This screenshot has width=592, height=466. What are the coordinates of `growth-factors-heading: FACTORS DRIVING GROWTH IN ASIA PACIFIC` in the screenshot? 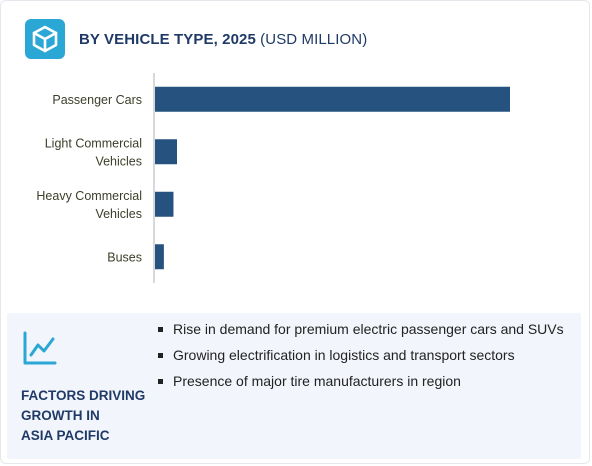 It's located at (91, 387).